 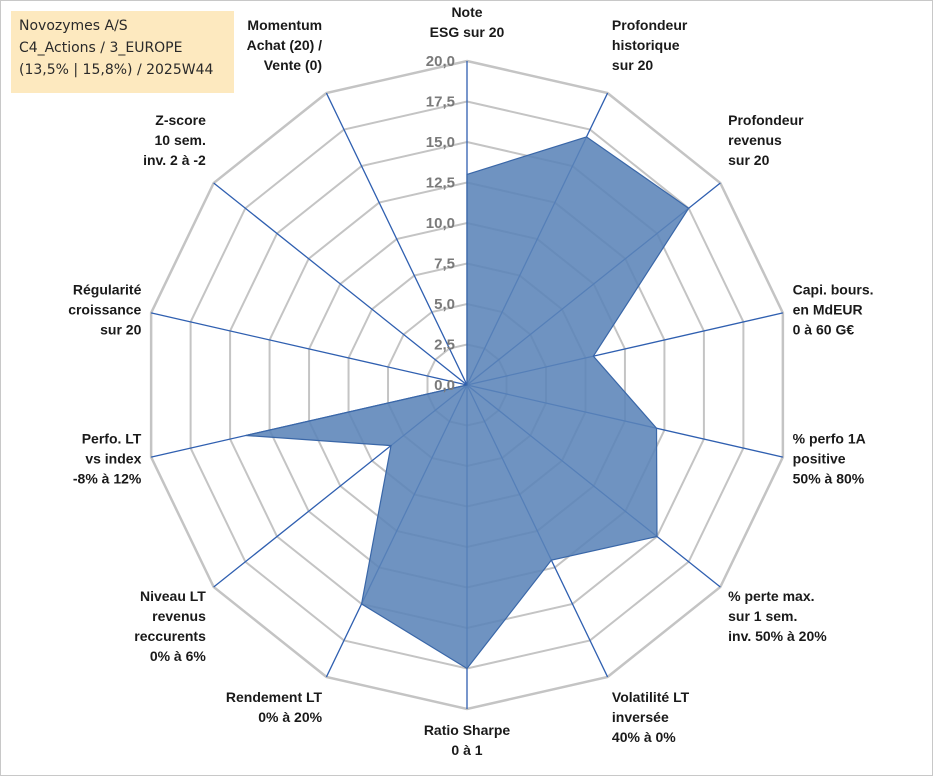 I want to click on radial-tick-label: 5,0, so click(x=444, y=304).